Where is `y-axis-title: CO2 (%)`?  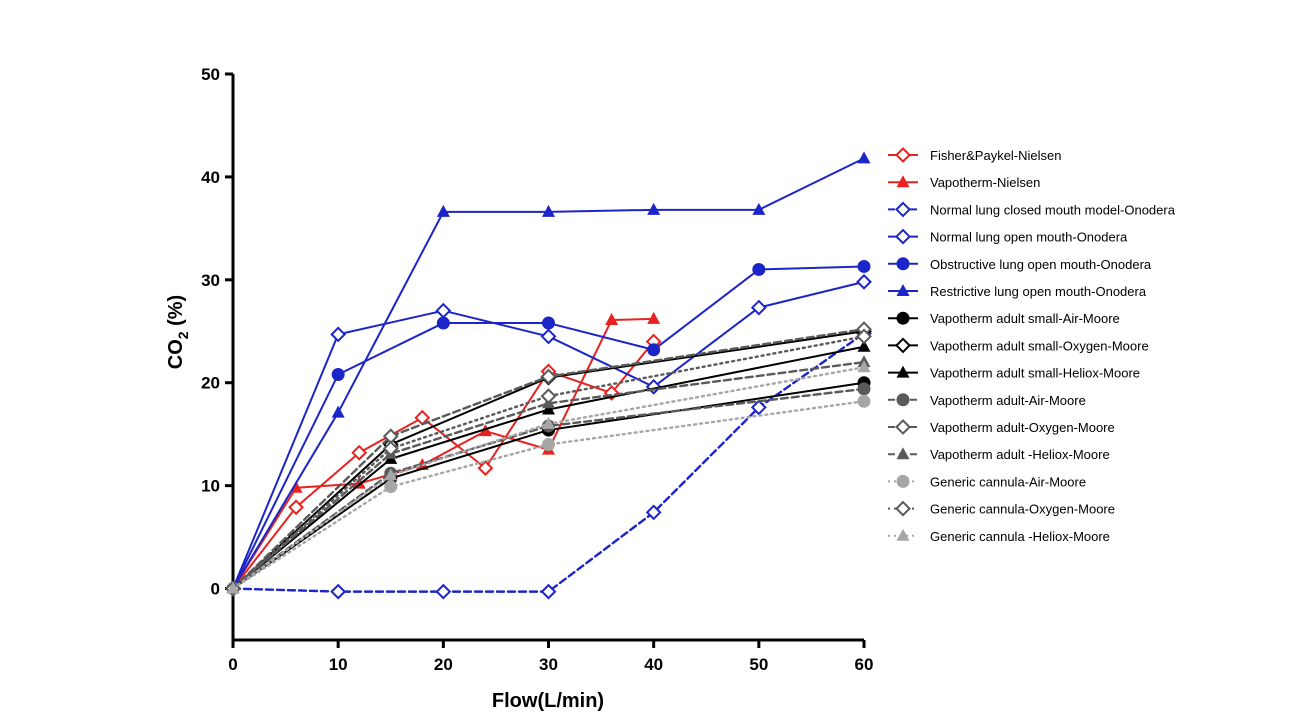 y-axis-title: CO2 (%) is located at coordinates (178, 332).